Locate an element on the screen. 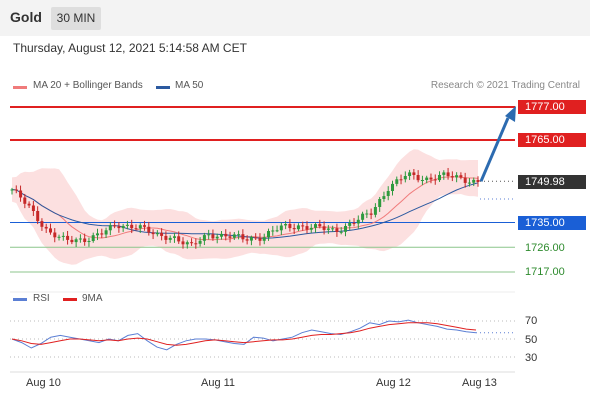  level-label-1777: 1777.00 is located at coordinates (552, 107).